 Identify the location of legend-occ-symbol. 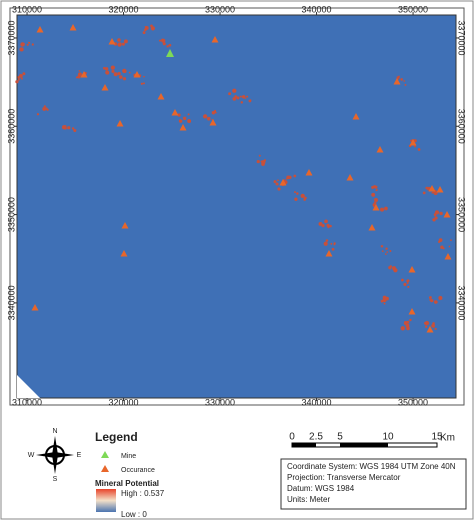
(105, 468).